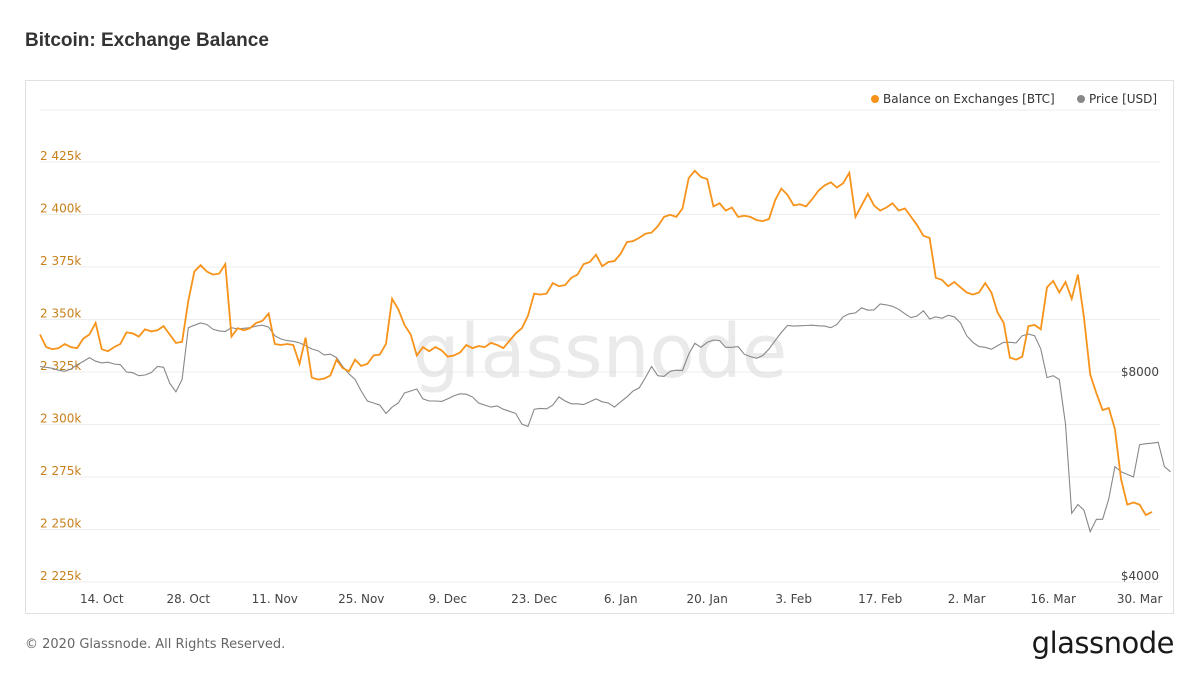 This screenshot has width=1200, height=675. Describe the element at coordinates (880, 599) in the screenshot. I see `x-axis-tick-label: 17. Feb` at that location.